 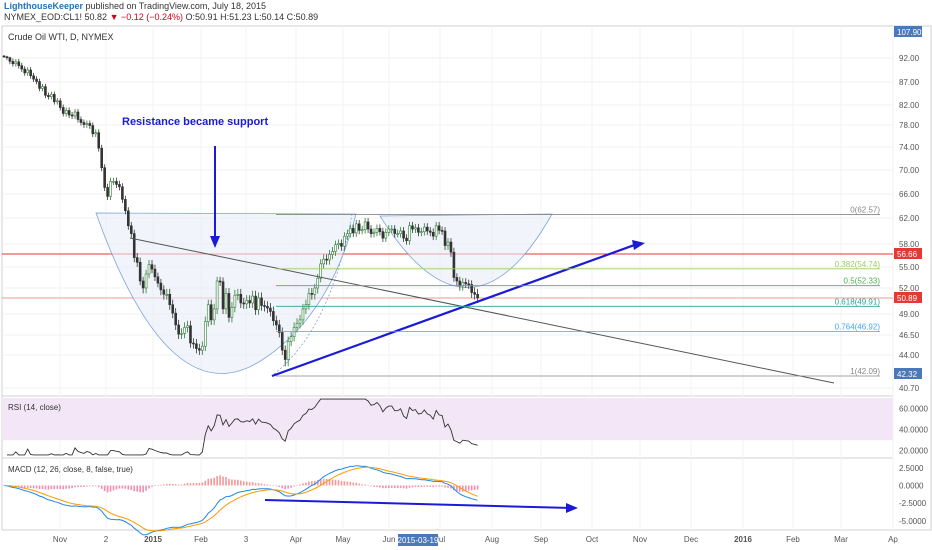 I want to click on macd-line, so click(x=240, y=500).